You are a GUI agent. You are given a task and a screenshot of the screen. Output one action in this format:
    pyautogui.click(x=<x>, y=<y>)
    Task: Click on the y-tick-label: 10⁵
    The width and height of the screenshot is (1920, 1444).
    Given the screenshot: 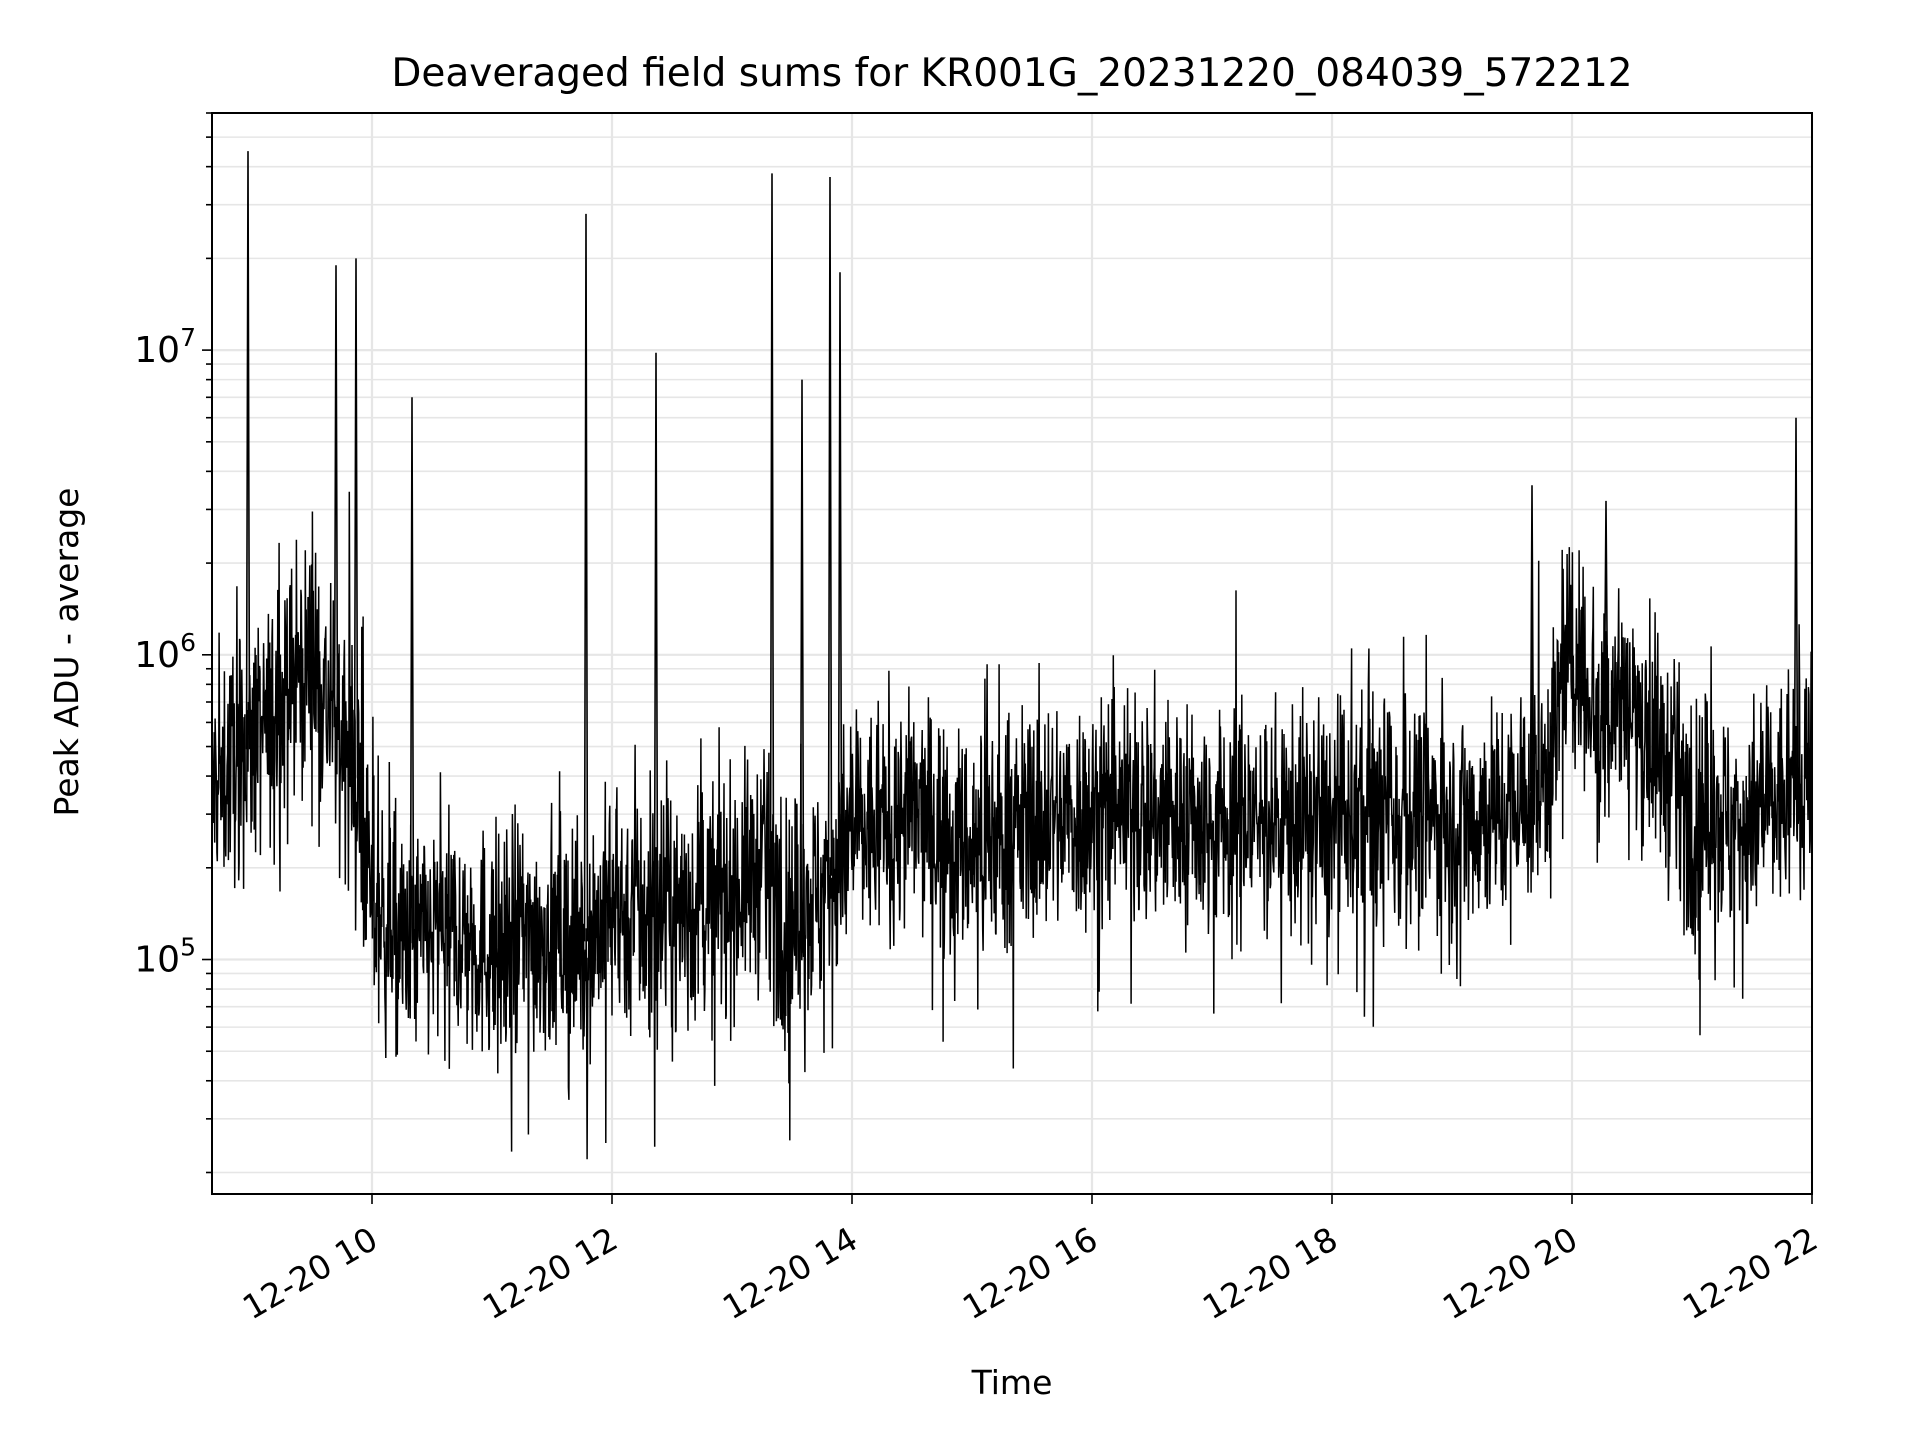 What is the action you would take?
    pyautogui.click(x=165, y=957)
    